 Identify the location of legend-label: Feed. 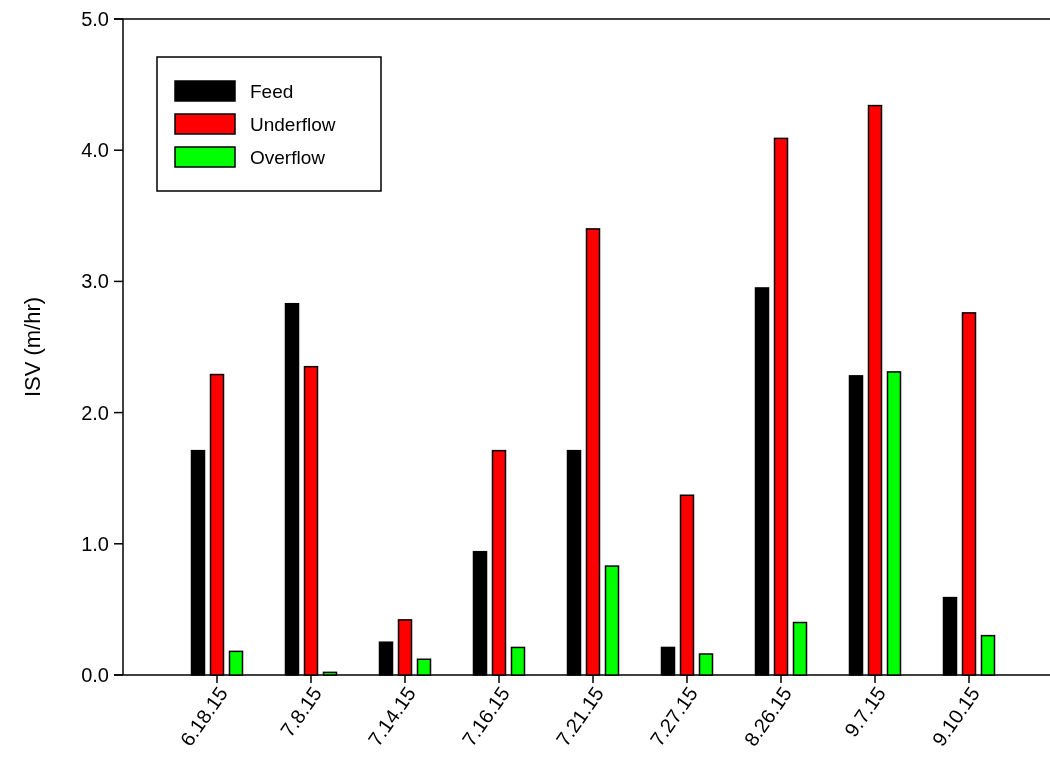
(272, 91).